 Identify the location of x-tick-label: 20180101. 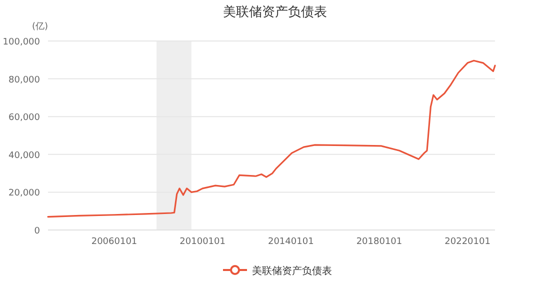
(379, 242).